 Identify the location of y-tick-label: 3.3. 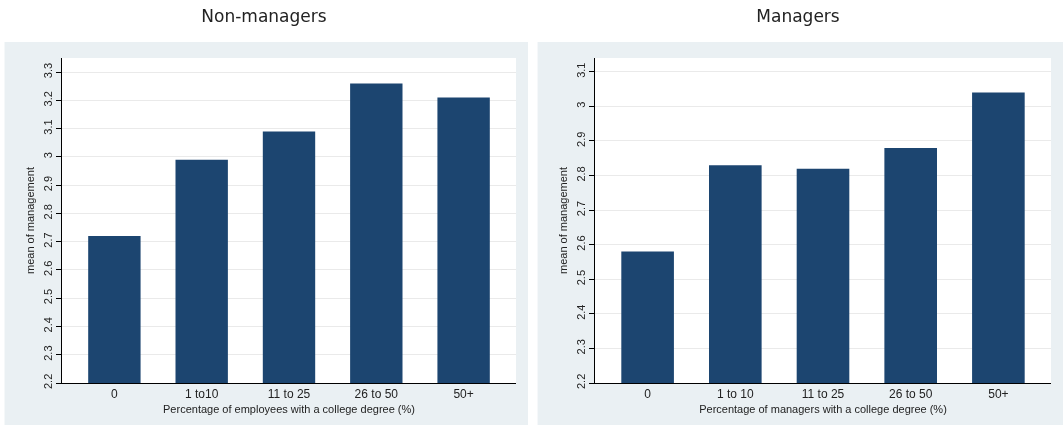
(47, 70).